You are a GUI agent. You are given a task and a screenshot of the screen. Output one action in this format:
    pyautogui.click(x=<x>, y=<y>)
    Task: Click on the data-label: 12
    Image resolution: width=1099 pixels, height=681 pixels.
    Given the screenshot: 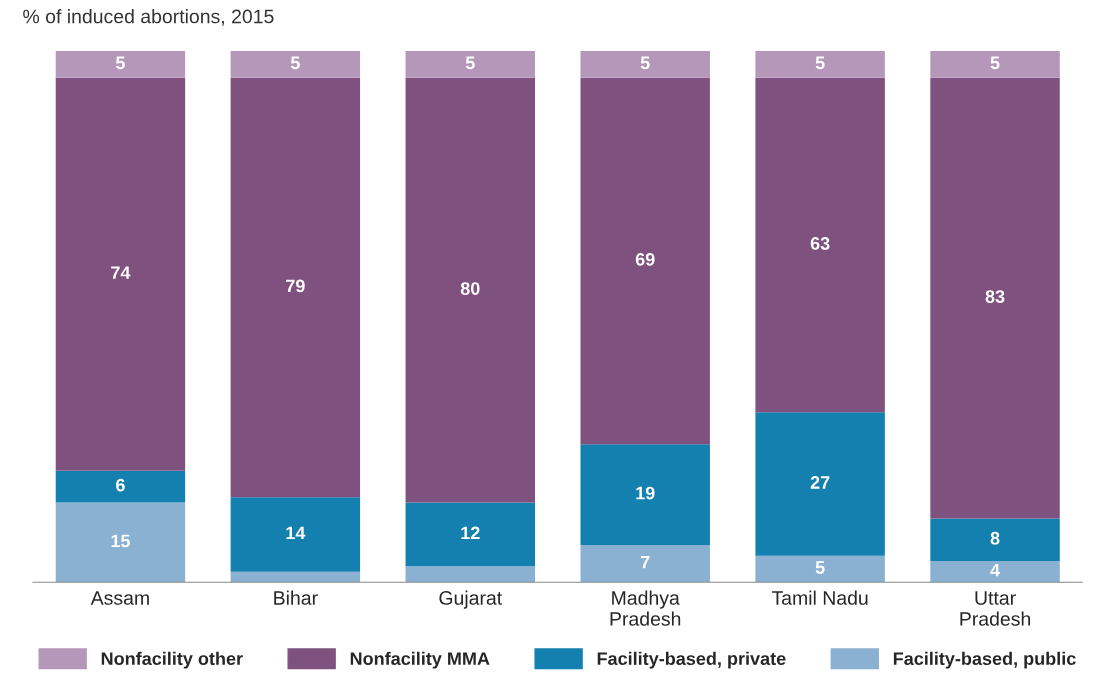 What is the action you would take?
    pyautogui.click(x=470, y=533)
    